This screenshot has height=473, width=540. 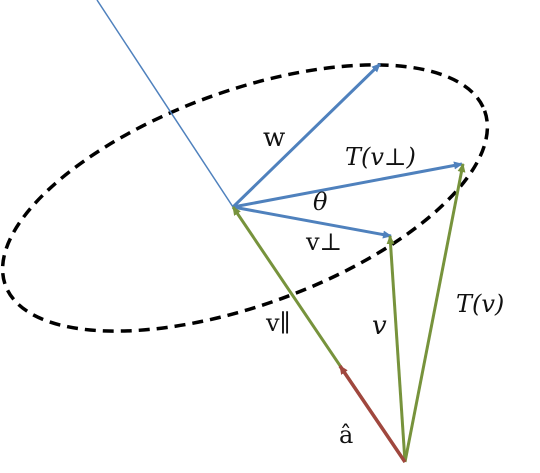 What do you see at coordinates (372, 414) in the screenshot?
I see `a-hat-vector` at bounding box center [372, 414].